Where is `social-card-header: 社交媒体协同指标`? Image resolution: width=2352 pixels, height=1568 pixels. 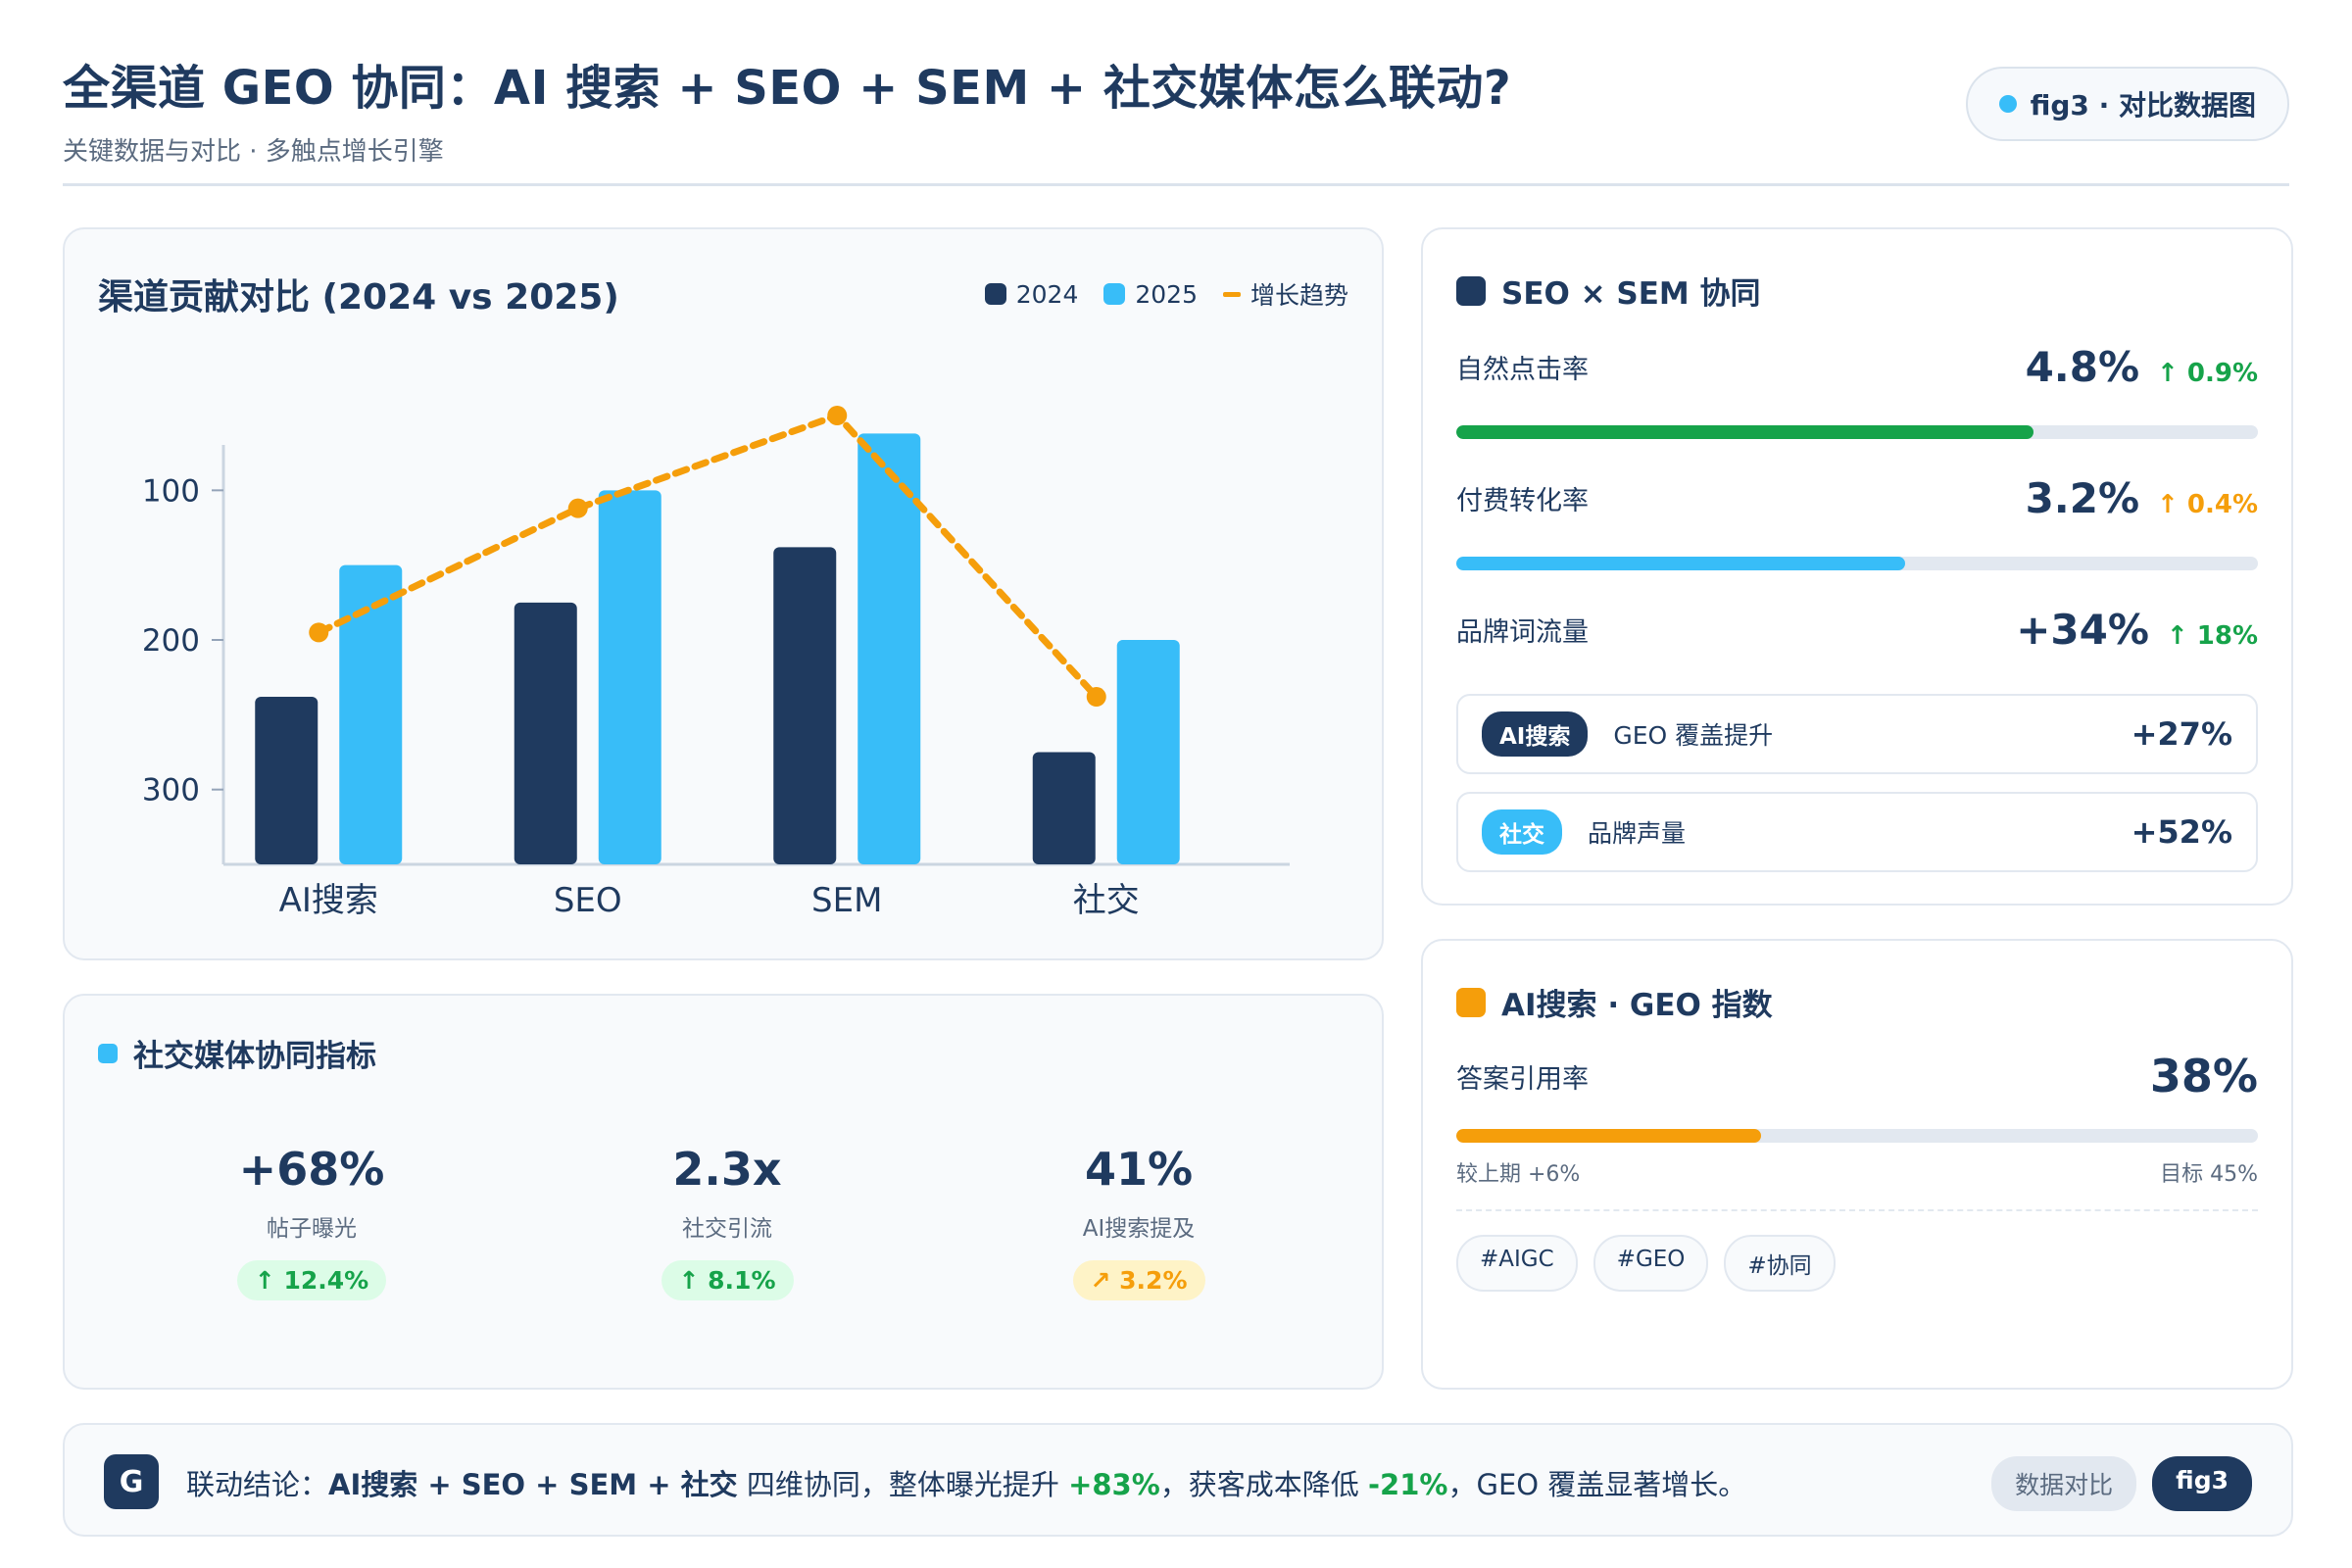 social-card-header: 社交媒体协同指标 is located at coordinates (237, 1053).